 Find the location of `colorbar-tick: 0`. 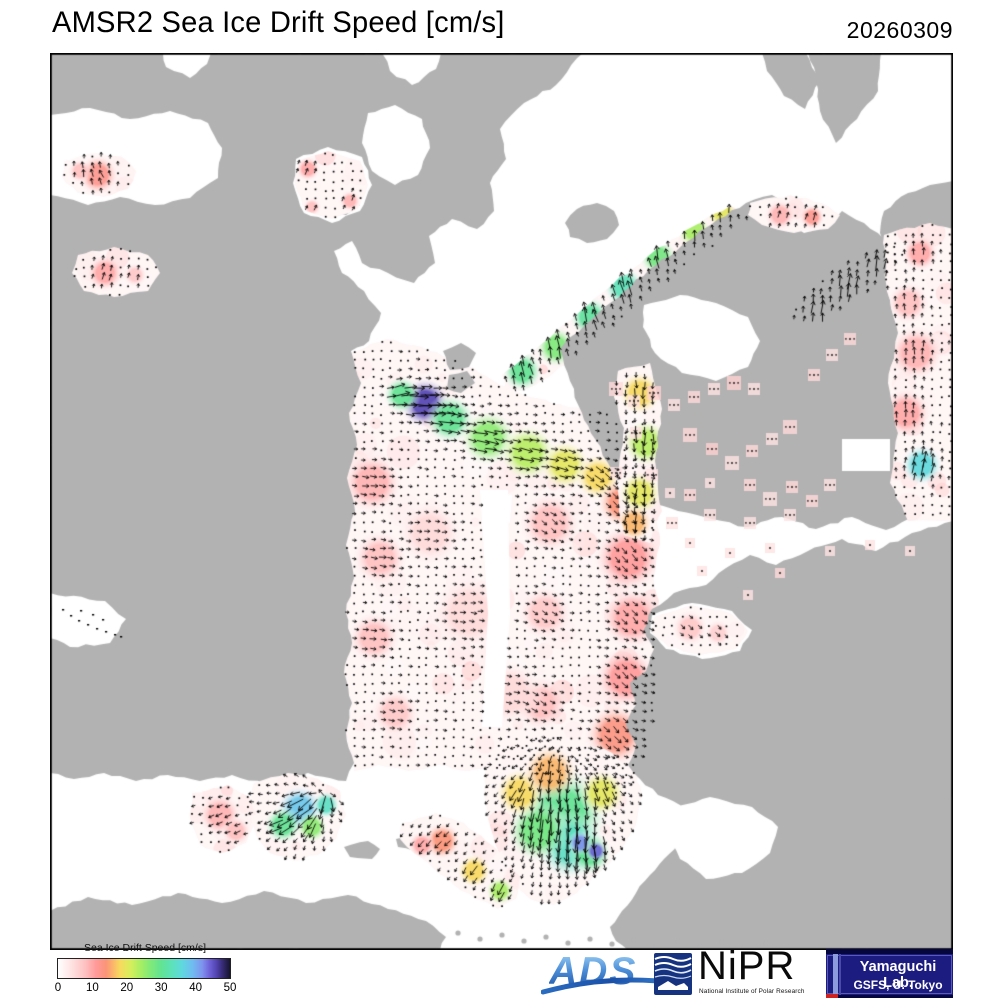

colorbar-tick: 0 is located at coordinates (58, 988).